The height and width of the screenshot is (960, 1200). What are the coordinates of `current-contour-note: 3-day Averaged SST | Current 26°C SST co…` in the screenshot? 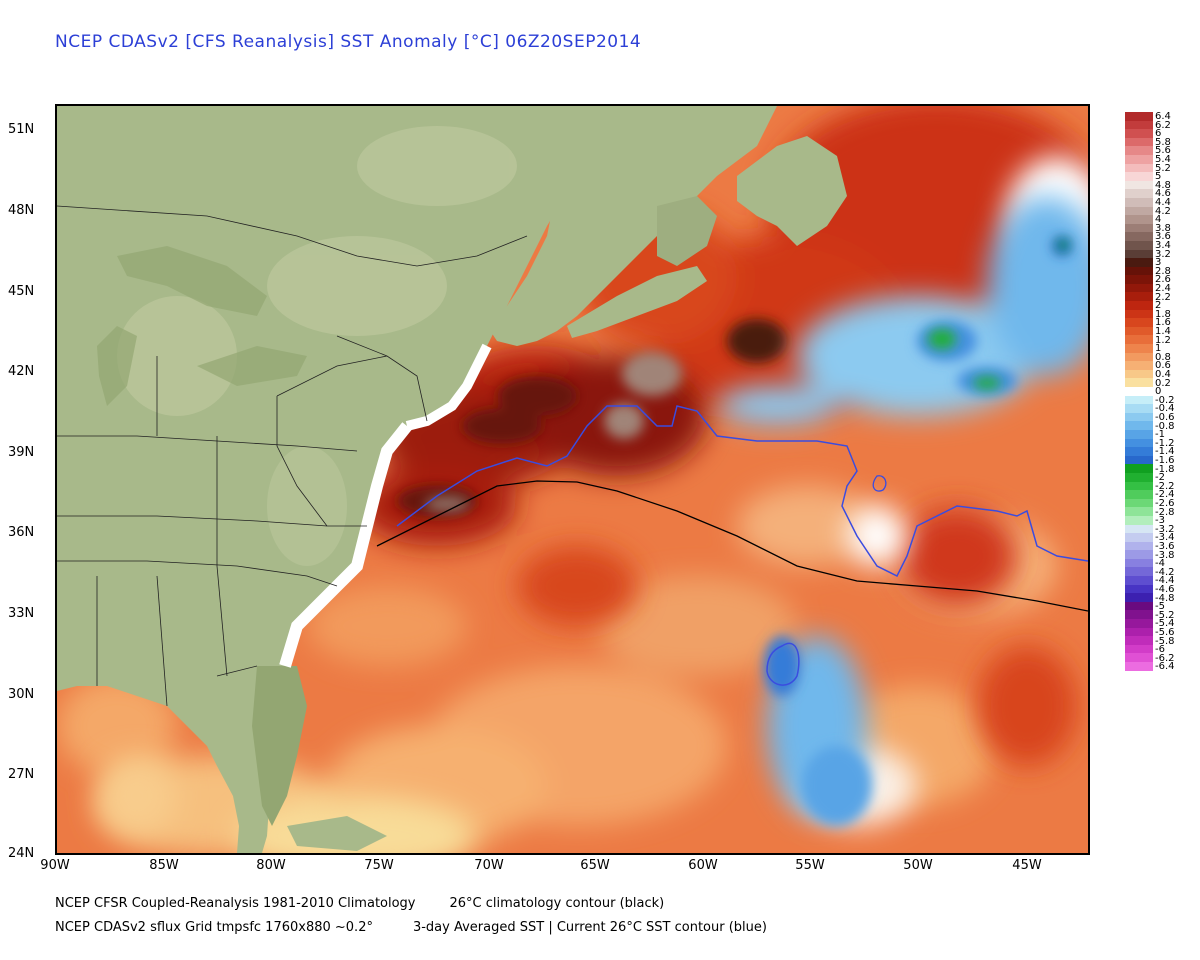 It's located at (589, 927).